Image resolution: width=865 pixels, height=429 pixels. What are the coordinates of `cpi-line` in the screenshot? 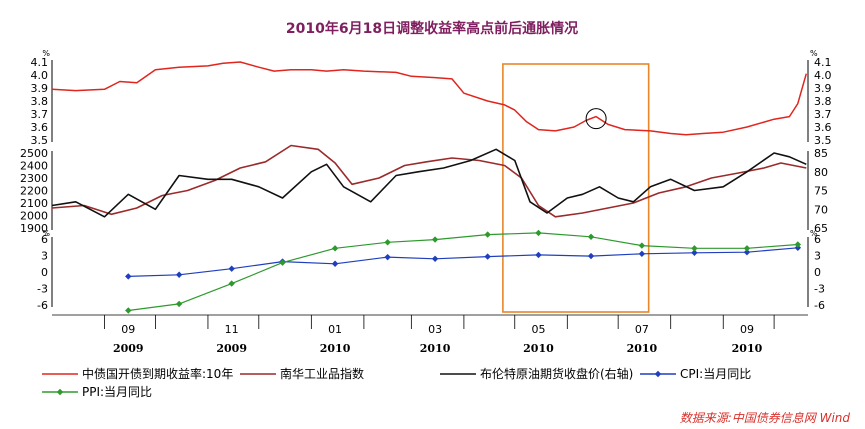 It's located at (463, 262).